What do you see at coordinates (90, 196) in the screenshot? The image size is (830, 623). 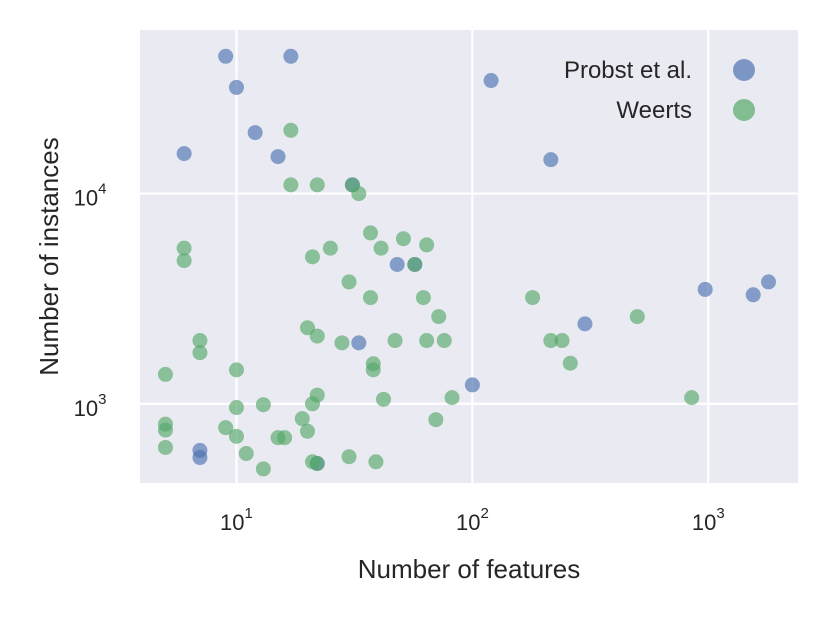 I see `y-tick-label: 10⁴` at bounding box center [90, 196].